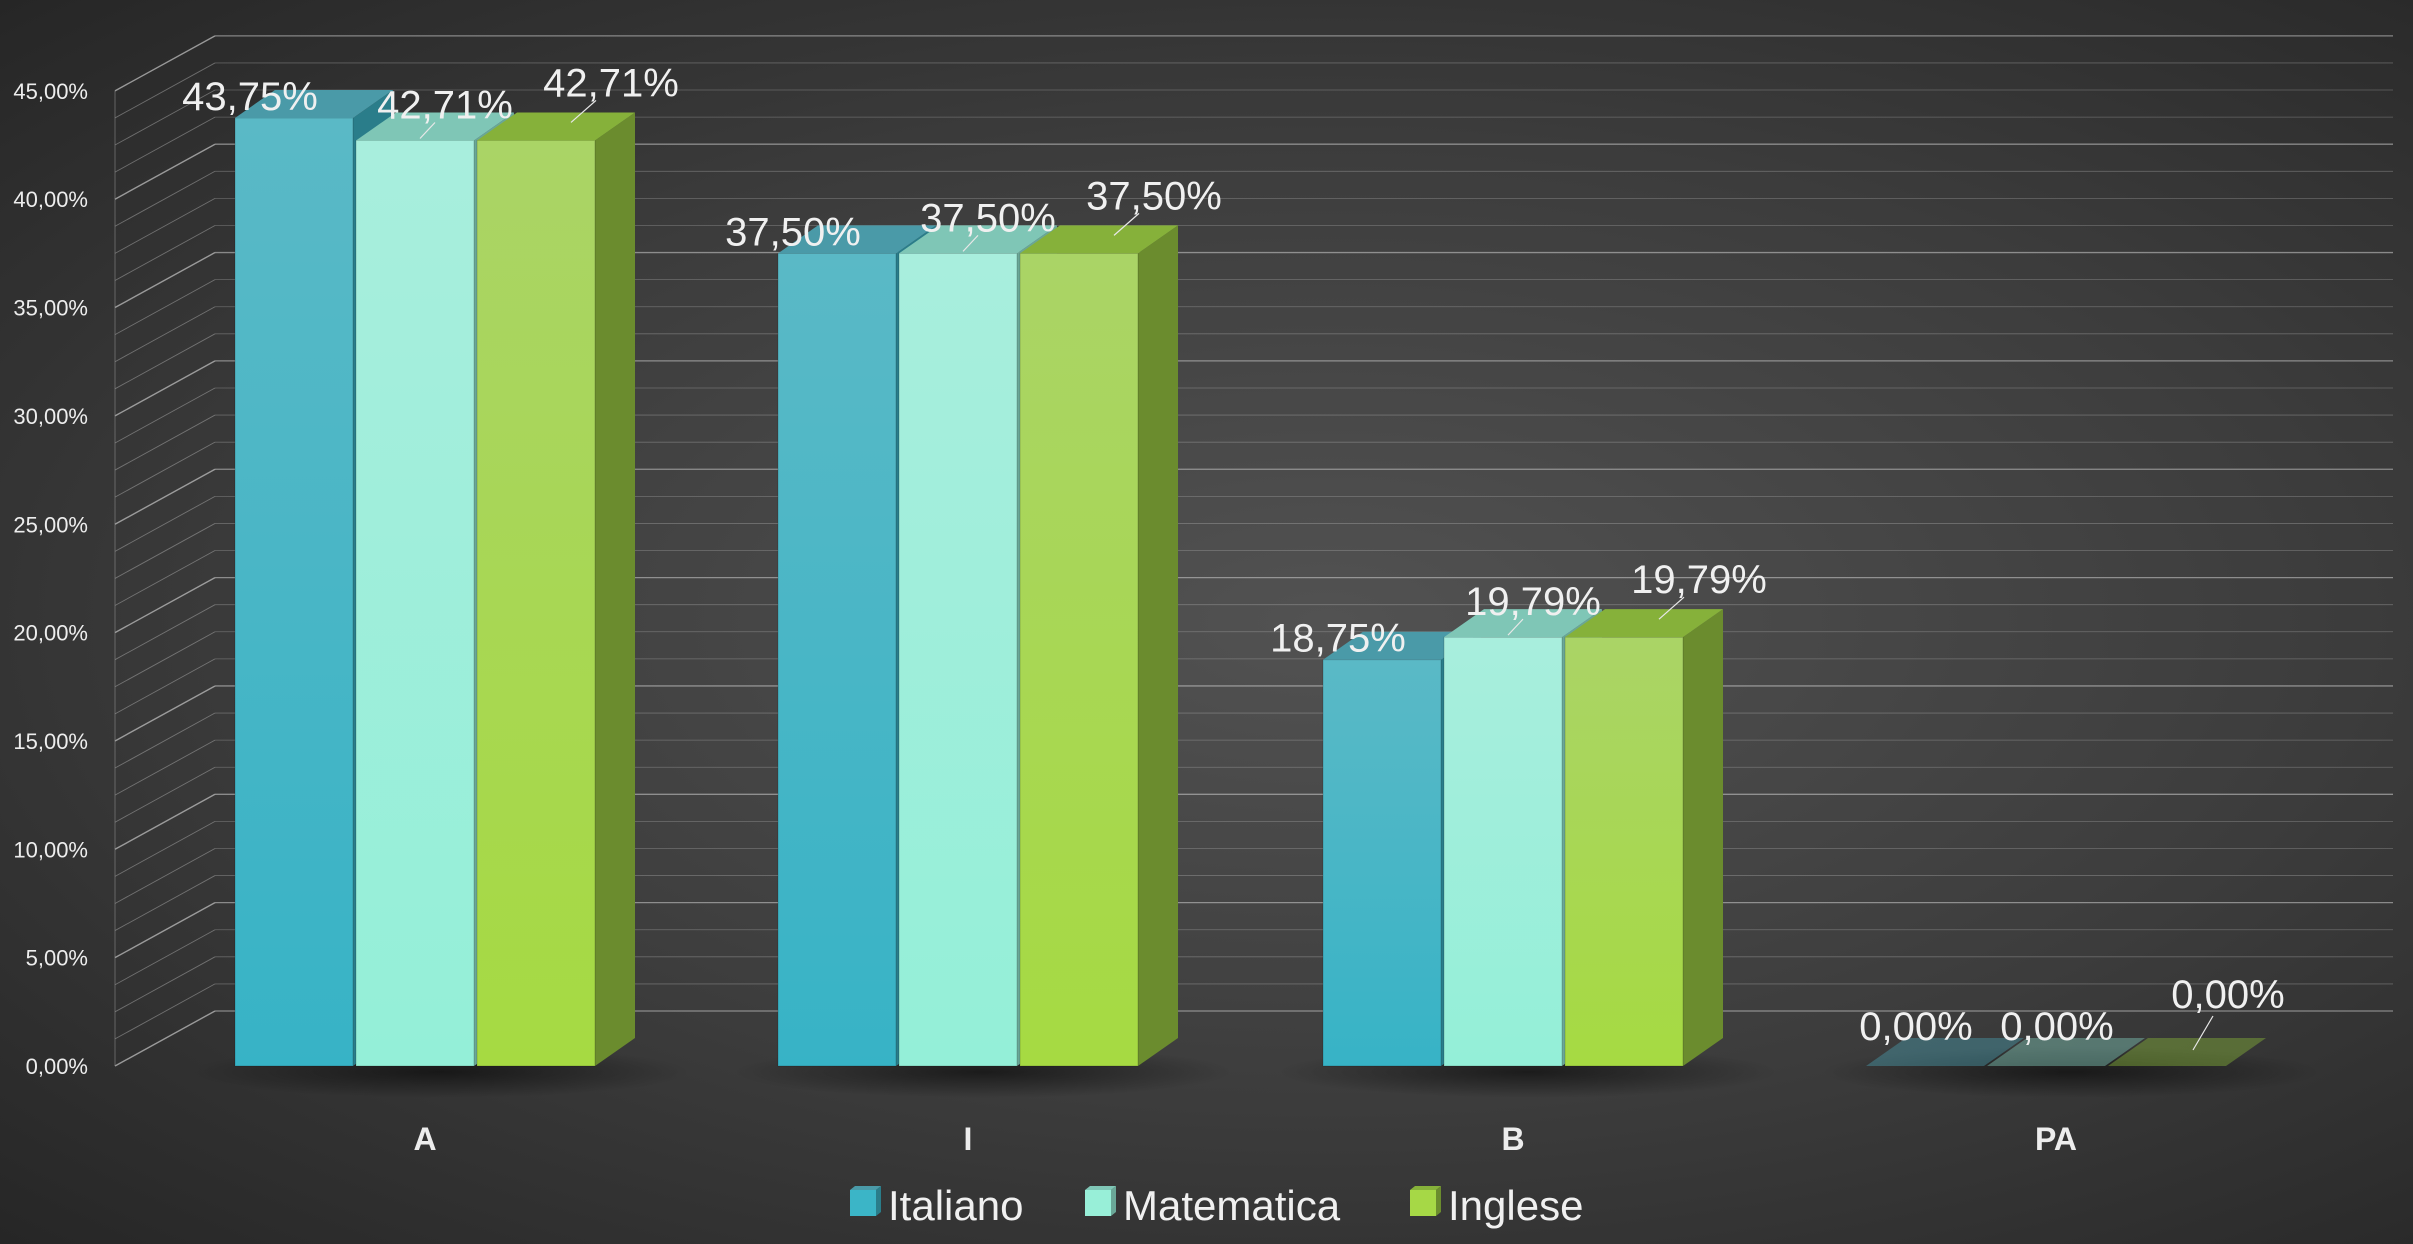 The height and width of the screenshot is (1244, 2413). I want to click on x-axis: A I B PA, so click(1245, 1139).